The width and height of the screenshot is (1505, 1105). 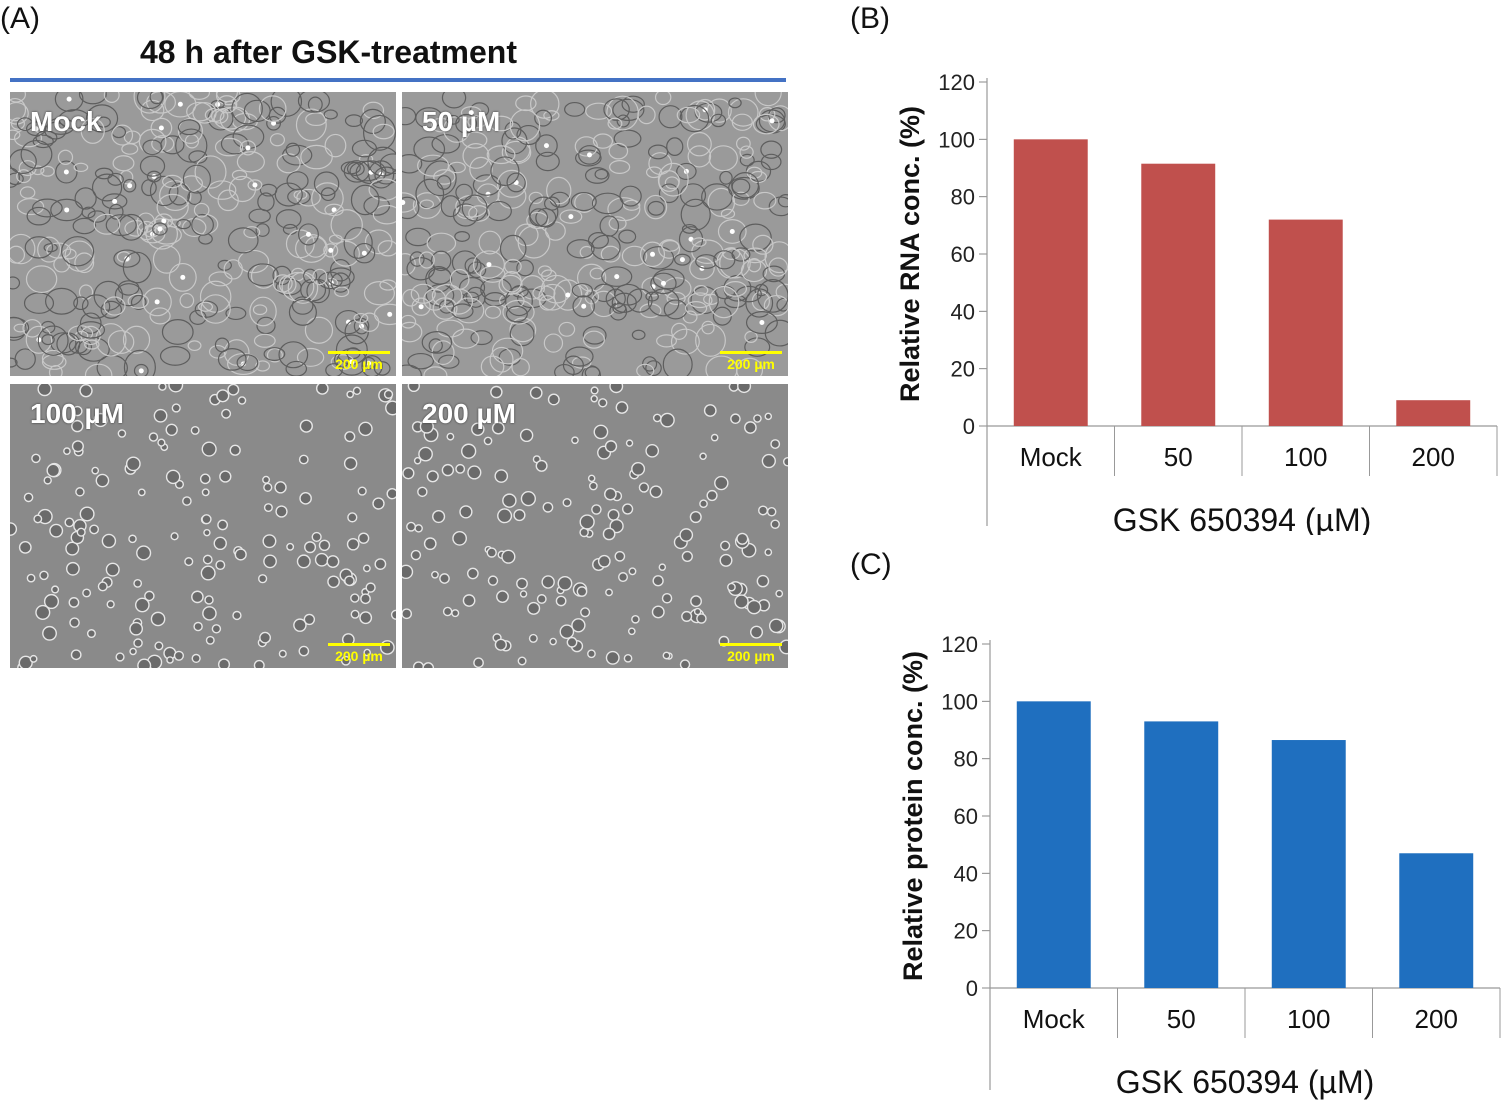 What do you see at coordinates (966, 816) in the screenshot?
I see `y-tick-label: 60` at bounding box center [966, 816].